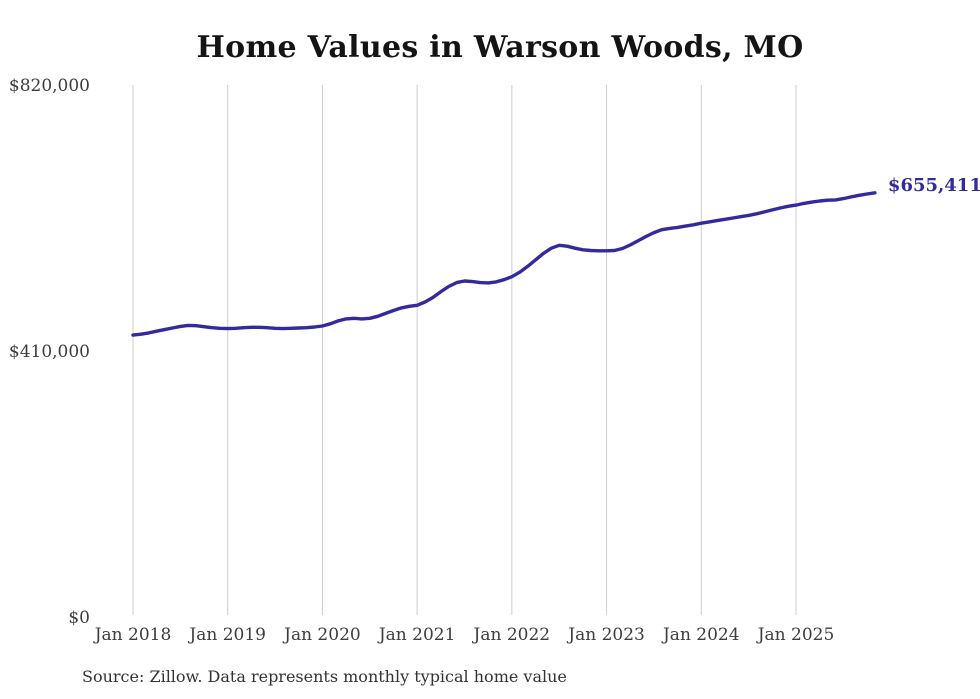 This screenshot has width=980, height=699. What do you see at coordinates (133, 635) in the screenshot?
I see `x-axis-tick-label: Jan 2018` at bounding box center [133, 635].